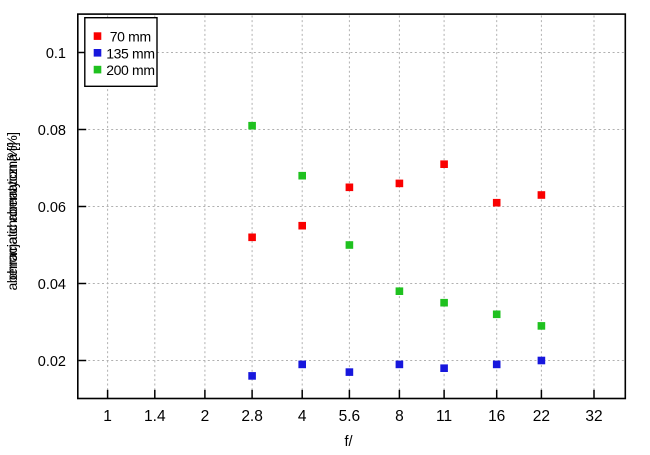 The width and height of the screenshot is (650, 455). I want to click on svg-text: 16, so click(496, 416).